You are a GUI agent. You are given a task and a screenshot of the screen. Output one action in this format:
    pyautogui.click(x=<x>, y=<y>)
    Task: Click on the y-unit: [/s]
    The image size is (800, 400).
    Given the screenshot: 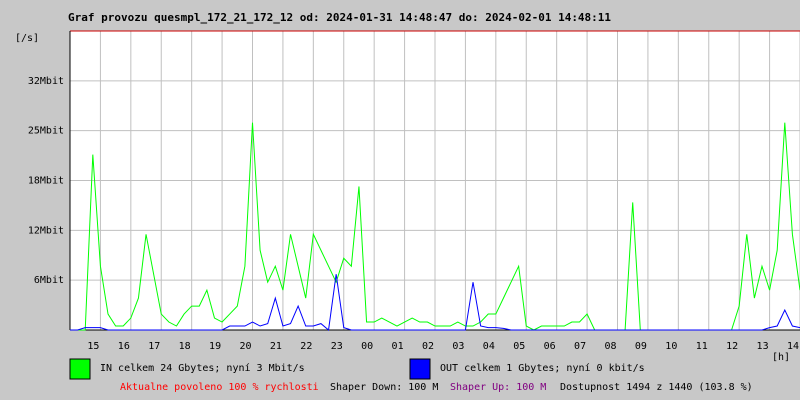 What is the action you would take?
    pyautogui.click(x=27, y=38)
    